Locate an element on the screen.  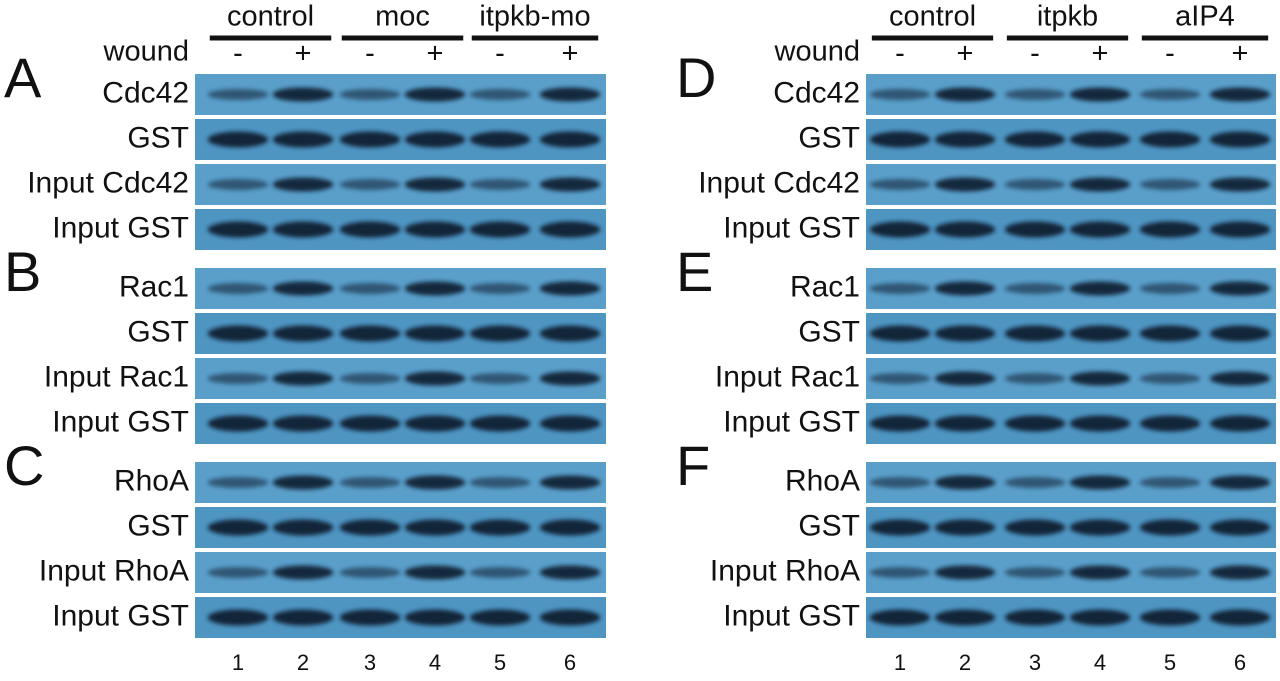
panel-letter: C is located at coordinates (24, 465).